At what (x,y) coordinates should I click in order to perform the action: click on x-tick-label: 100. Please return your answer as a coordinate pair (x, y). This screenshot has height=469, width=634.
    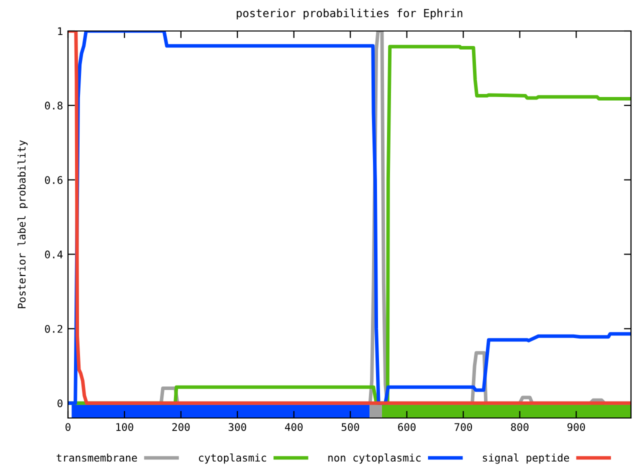
    Looking at the image, I should click on (125, 427).